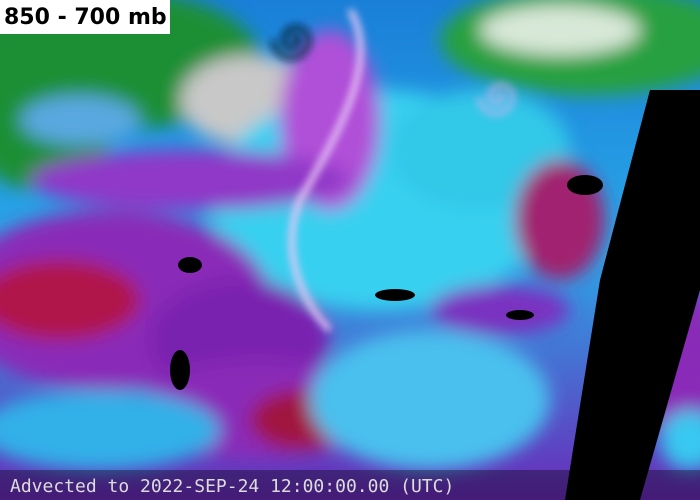  I want to click on title-box, so click(85, 17).